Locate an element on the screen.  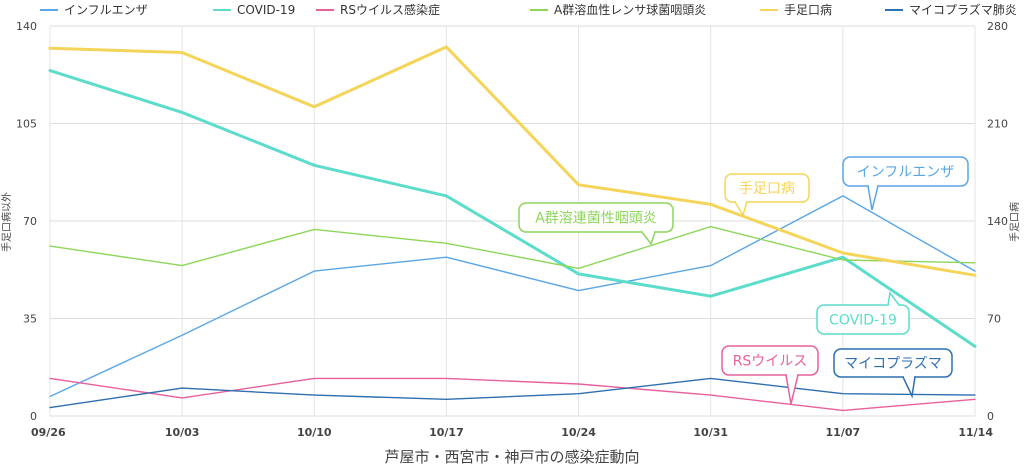
callout-label: COVID-19 is located at coordinates (863, 321).